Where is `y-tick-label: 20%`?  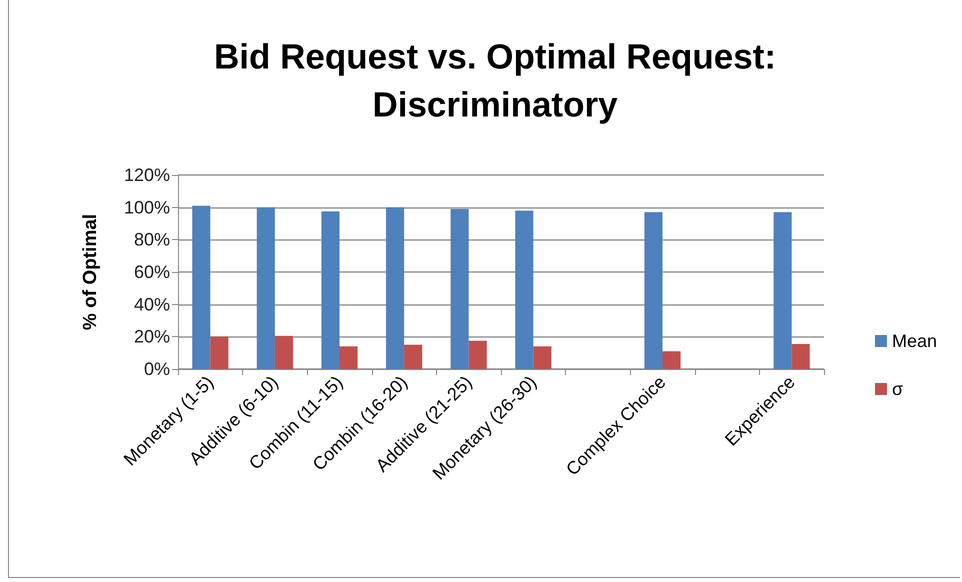 y-tick-label: 20% is located at coordinates (152, 336).